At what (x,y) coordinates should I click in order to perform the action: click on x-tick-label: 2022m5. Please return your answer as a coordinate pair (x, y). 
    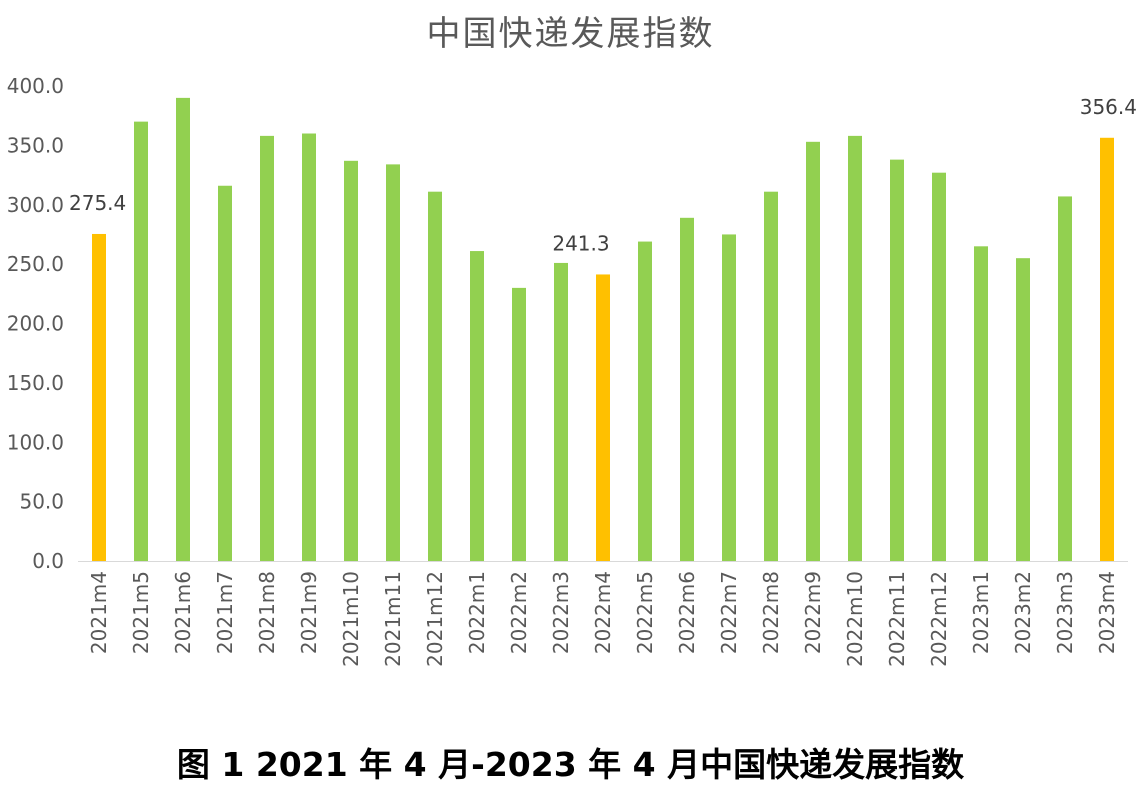
    Looking at the image, I should click on (645, 612).